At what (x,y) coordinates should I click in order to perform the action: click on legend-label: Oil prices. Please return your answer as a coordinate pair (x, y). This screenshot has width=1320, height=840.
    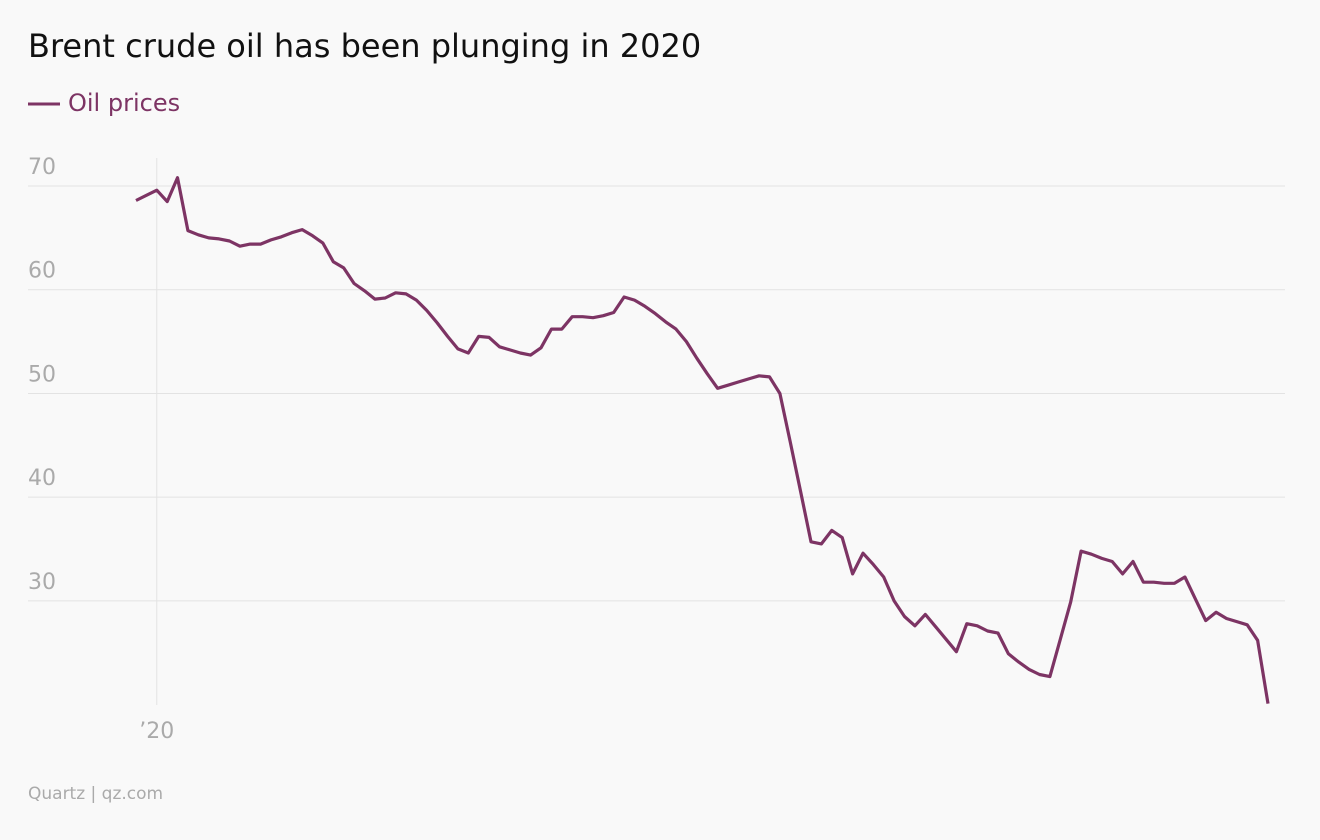
    Looking at the image, I should click on (124, 103).